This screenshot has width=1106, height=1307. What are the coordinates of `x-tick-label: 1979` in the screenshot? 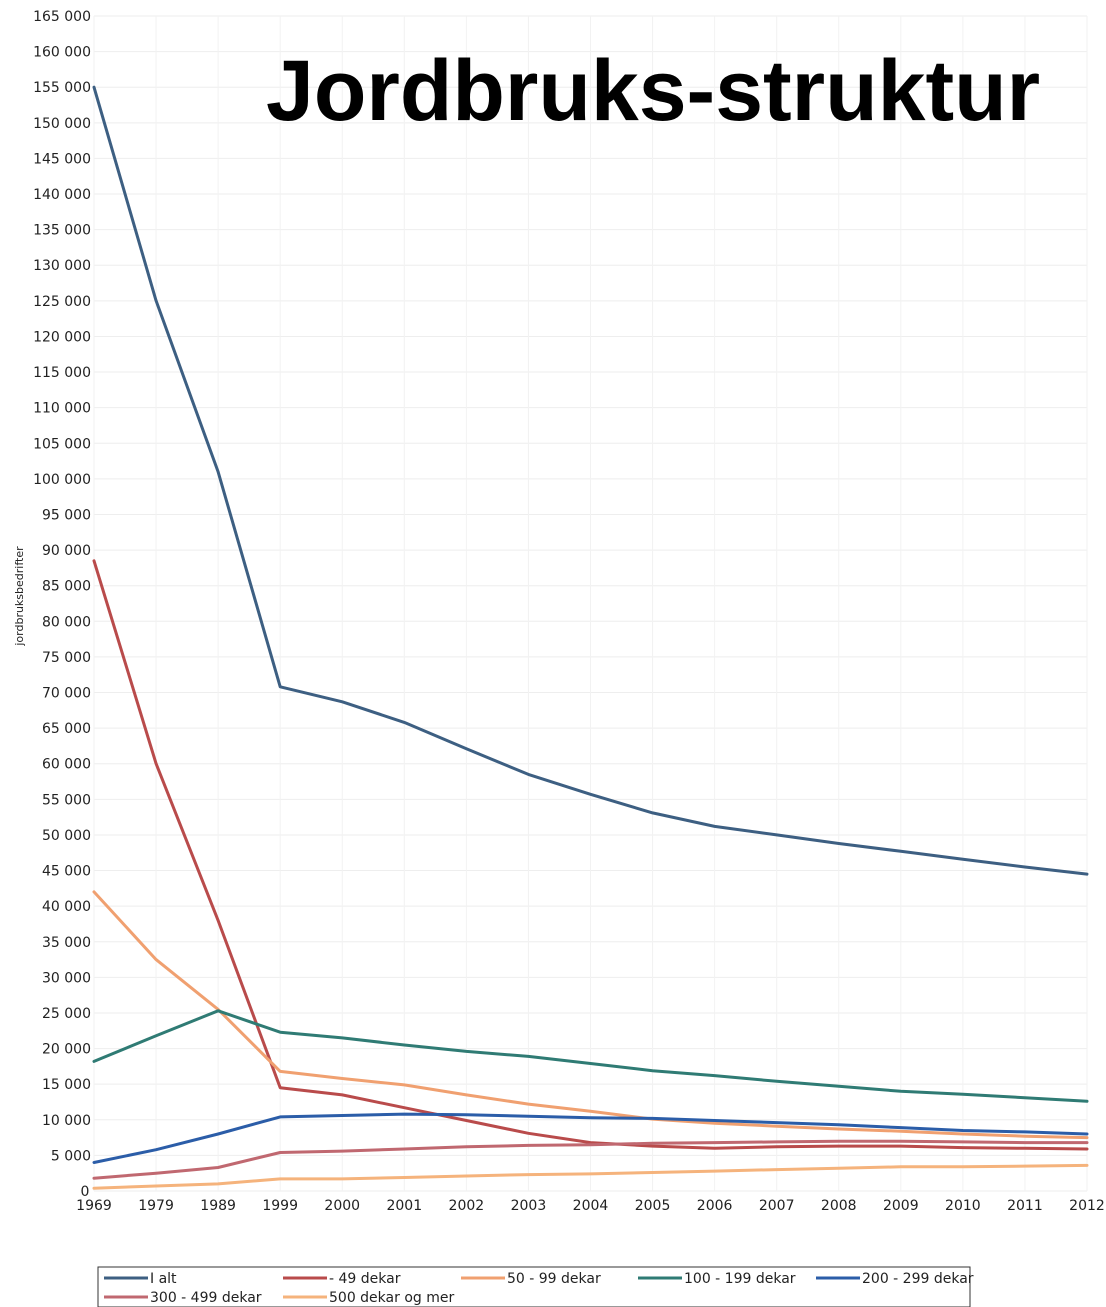 It's located at (156, 1206).